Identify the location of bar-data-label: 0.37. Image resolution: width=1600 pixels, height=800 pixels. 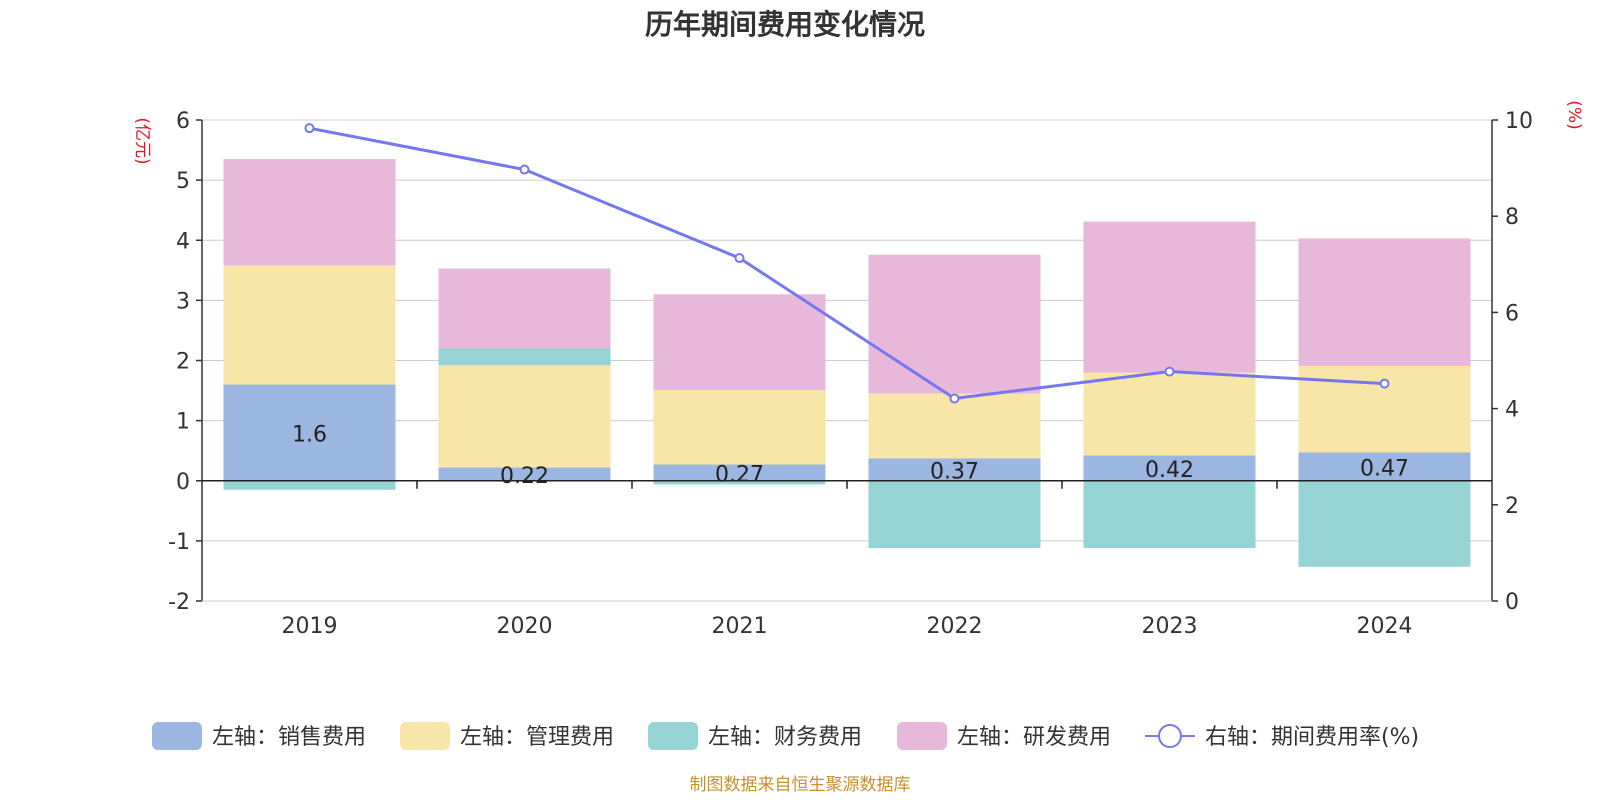
(954, 472).